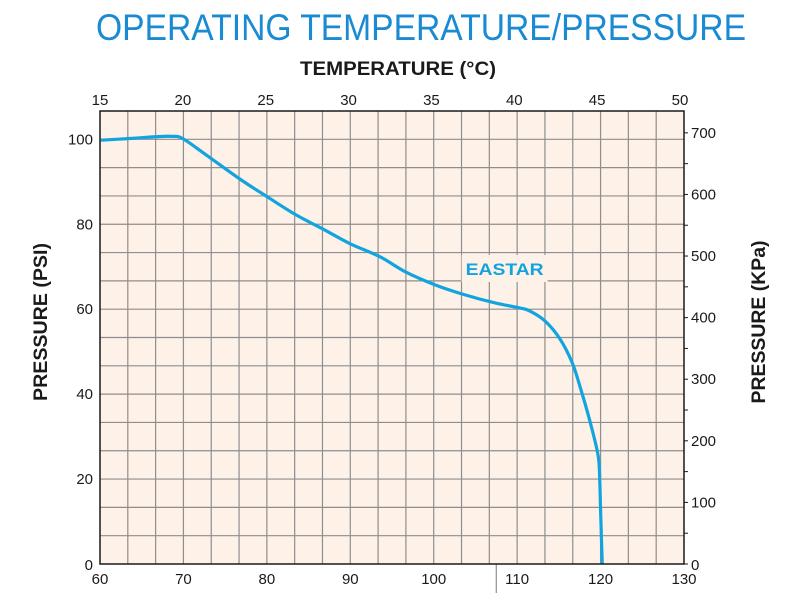 The width and height of the screenshot is (800, 600). I want to click on series-label: EASTAR, so click(505, 269).